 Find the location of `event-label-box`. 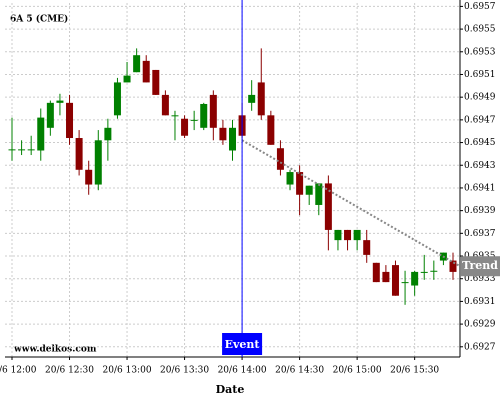

event-label-box is located at coordinates (242, 344).